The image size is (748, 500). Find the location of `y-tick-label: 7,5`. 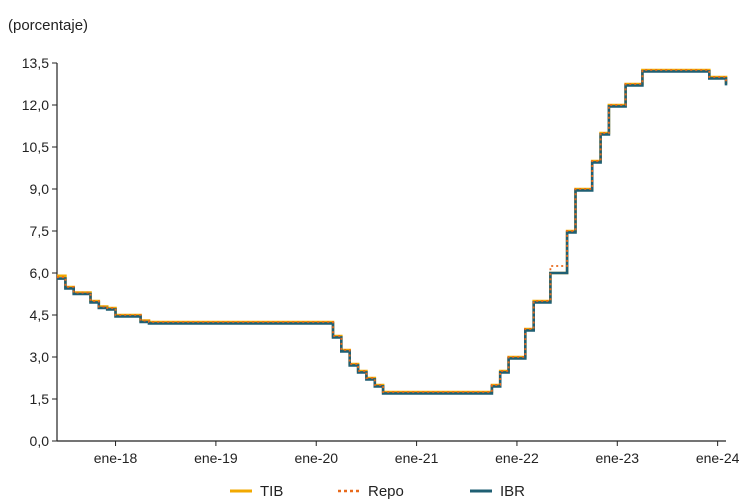

y-tick-label: 7,5 is located at coordinates (40, 231).